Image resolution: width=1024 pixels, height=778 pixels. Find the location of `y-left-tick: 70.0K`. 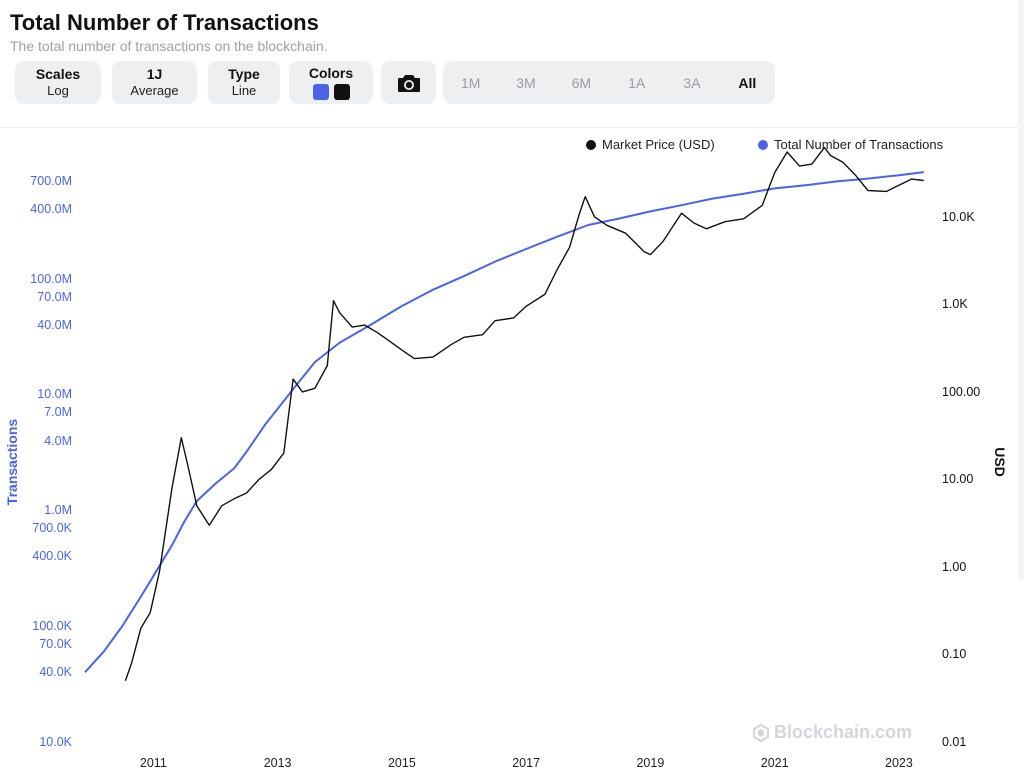

y-left-tick: 70.0K is located at coordinates (55, 644).